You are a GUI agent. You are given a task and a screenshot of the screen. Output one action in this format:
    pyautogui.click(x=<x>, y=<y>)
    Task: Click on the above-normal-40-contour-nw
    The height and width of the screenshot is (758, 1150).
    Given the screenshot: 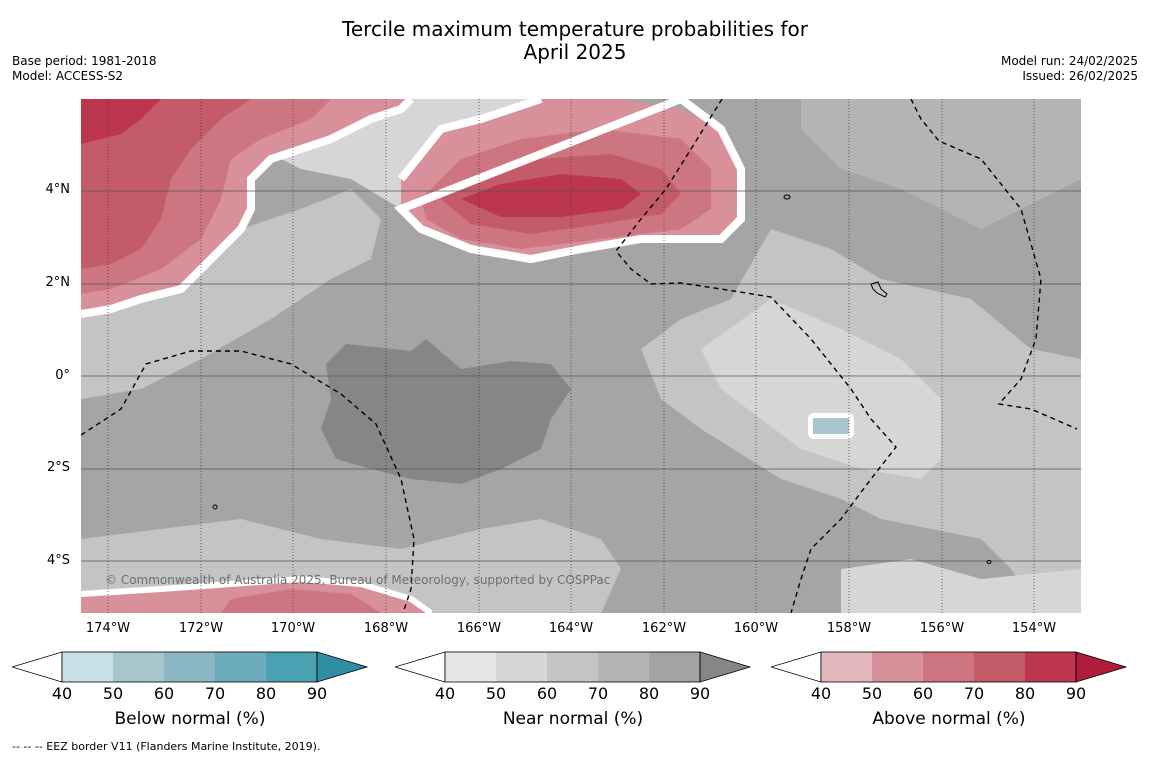 What is the action you would take?
    pyautogui.click(x=247, y=208)
    